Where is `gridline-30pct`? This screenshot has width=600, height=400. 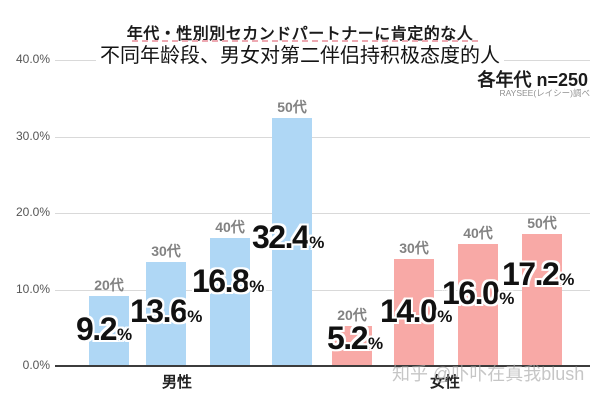 gridline-30pct is located at coordinates (322, 137).